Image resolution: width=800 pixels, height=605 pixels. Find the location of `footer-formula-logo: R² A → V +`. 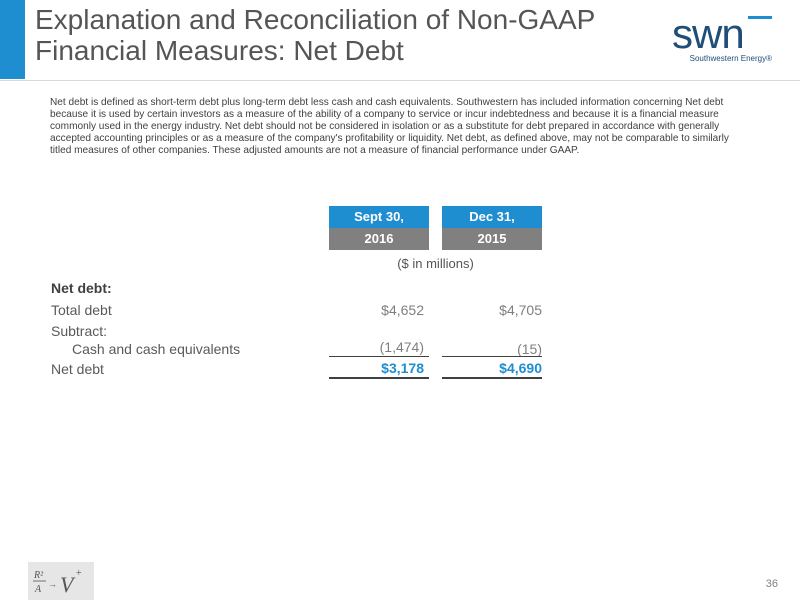

footer-formula-logo: R² A → V + is located at coordinates (61, 581).